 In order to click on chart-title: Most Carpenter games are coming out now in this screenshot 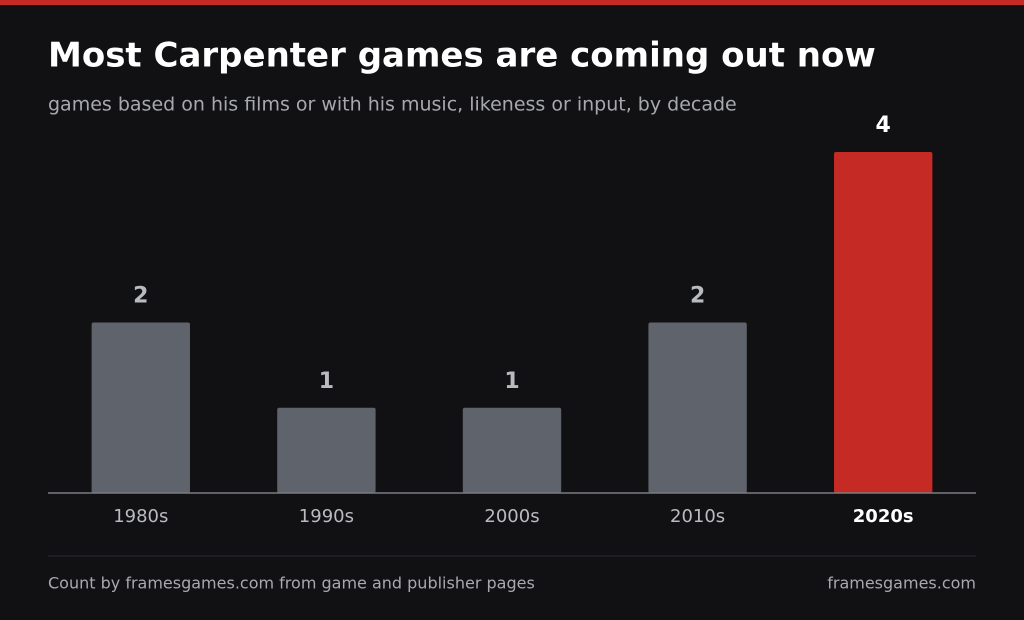, I will do `click(462, 56)`.